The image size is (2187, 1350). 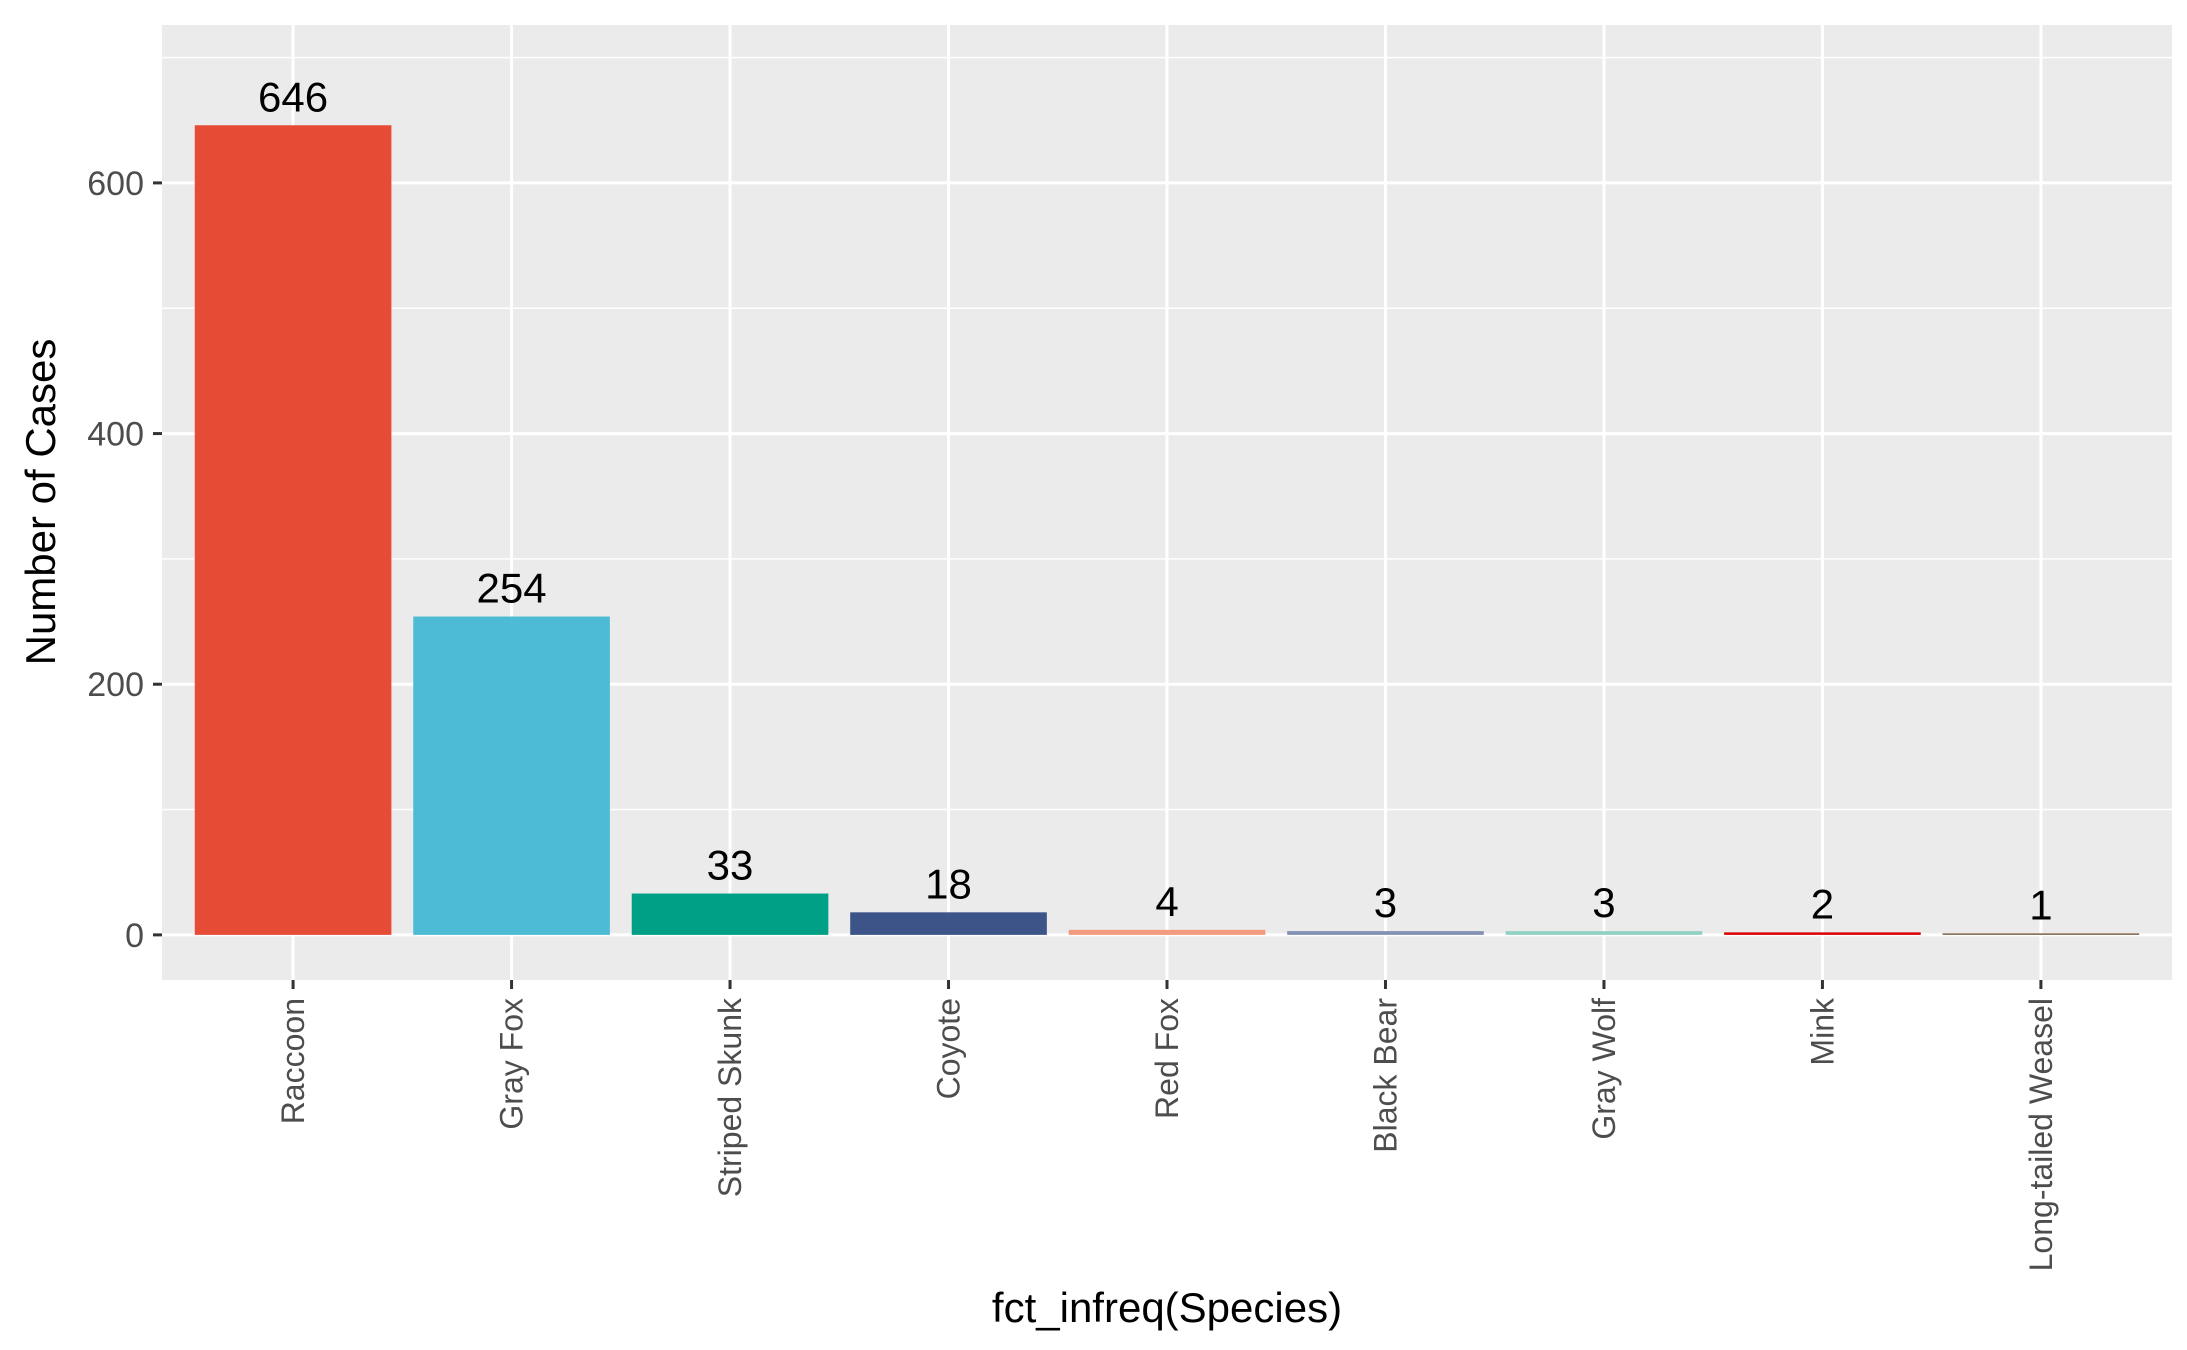 What do you see at coordinates (949, 1048) in the screenshot?
I see `x-tick-label: Coyote` at bounding box center [949, 1048].